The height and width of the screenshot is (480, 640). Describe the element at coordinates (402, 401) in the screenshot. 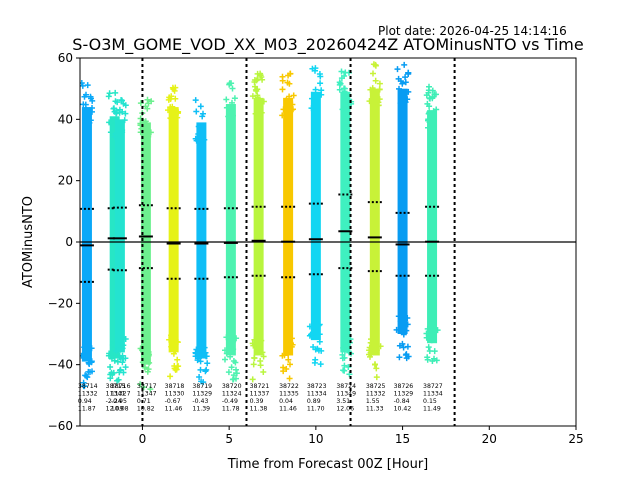

I see `orbit-stat-label: -0.84` at that location.